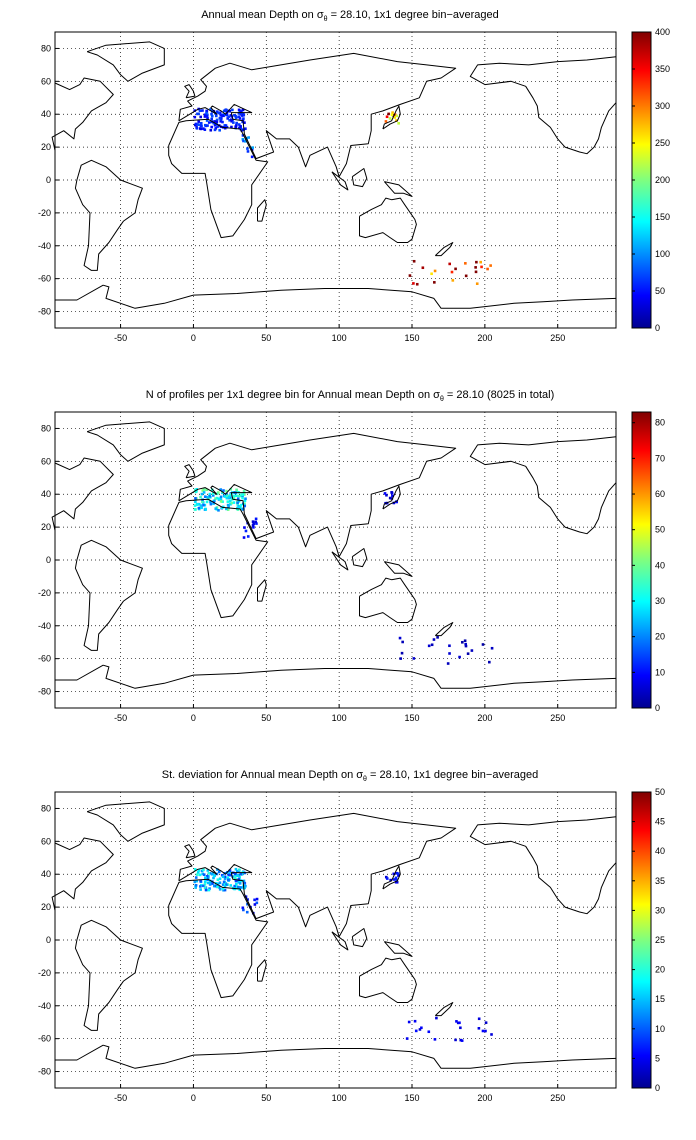 This screenshot has height=1140, width=696. I want to click on colorbar-tick-label: 40, so click(660, 851).